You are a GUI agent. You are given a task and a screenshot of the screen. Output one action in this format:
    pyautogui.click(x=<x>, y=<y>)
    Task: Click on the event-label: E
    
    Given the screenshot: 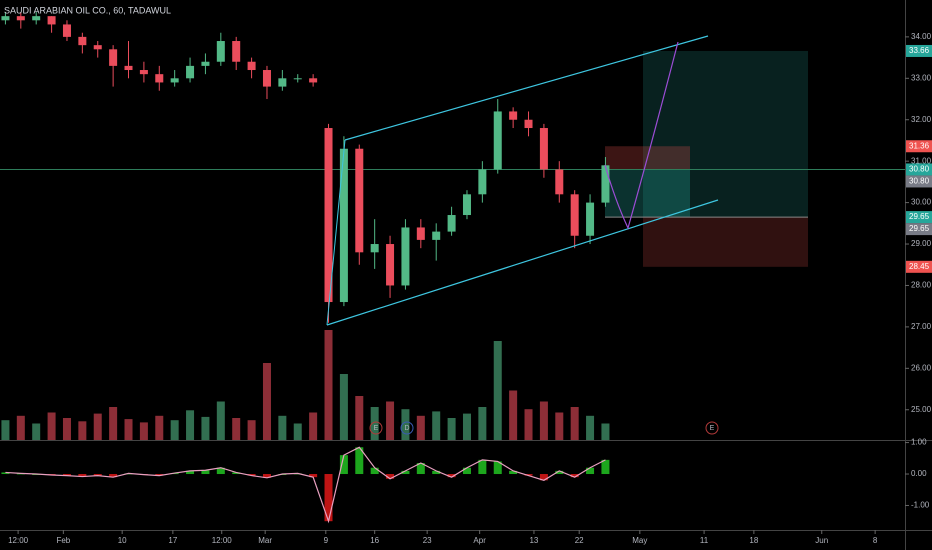 What is the action you would take?
    pyautogui.click(x=376, y=428)
    